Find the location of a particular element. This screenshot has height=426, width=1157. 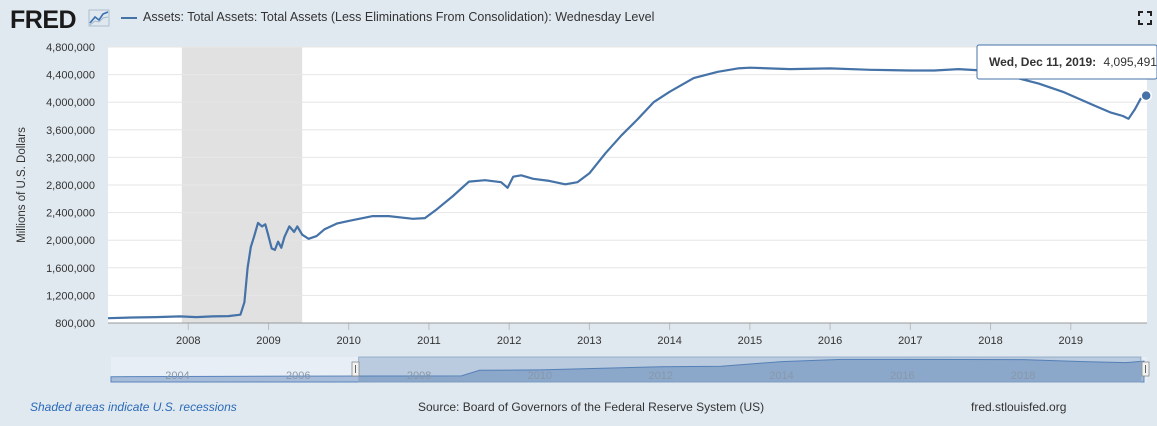

x-tick-label: 2018 is located at coordinates (990, 341).